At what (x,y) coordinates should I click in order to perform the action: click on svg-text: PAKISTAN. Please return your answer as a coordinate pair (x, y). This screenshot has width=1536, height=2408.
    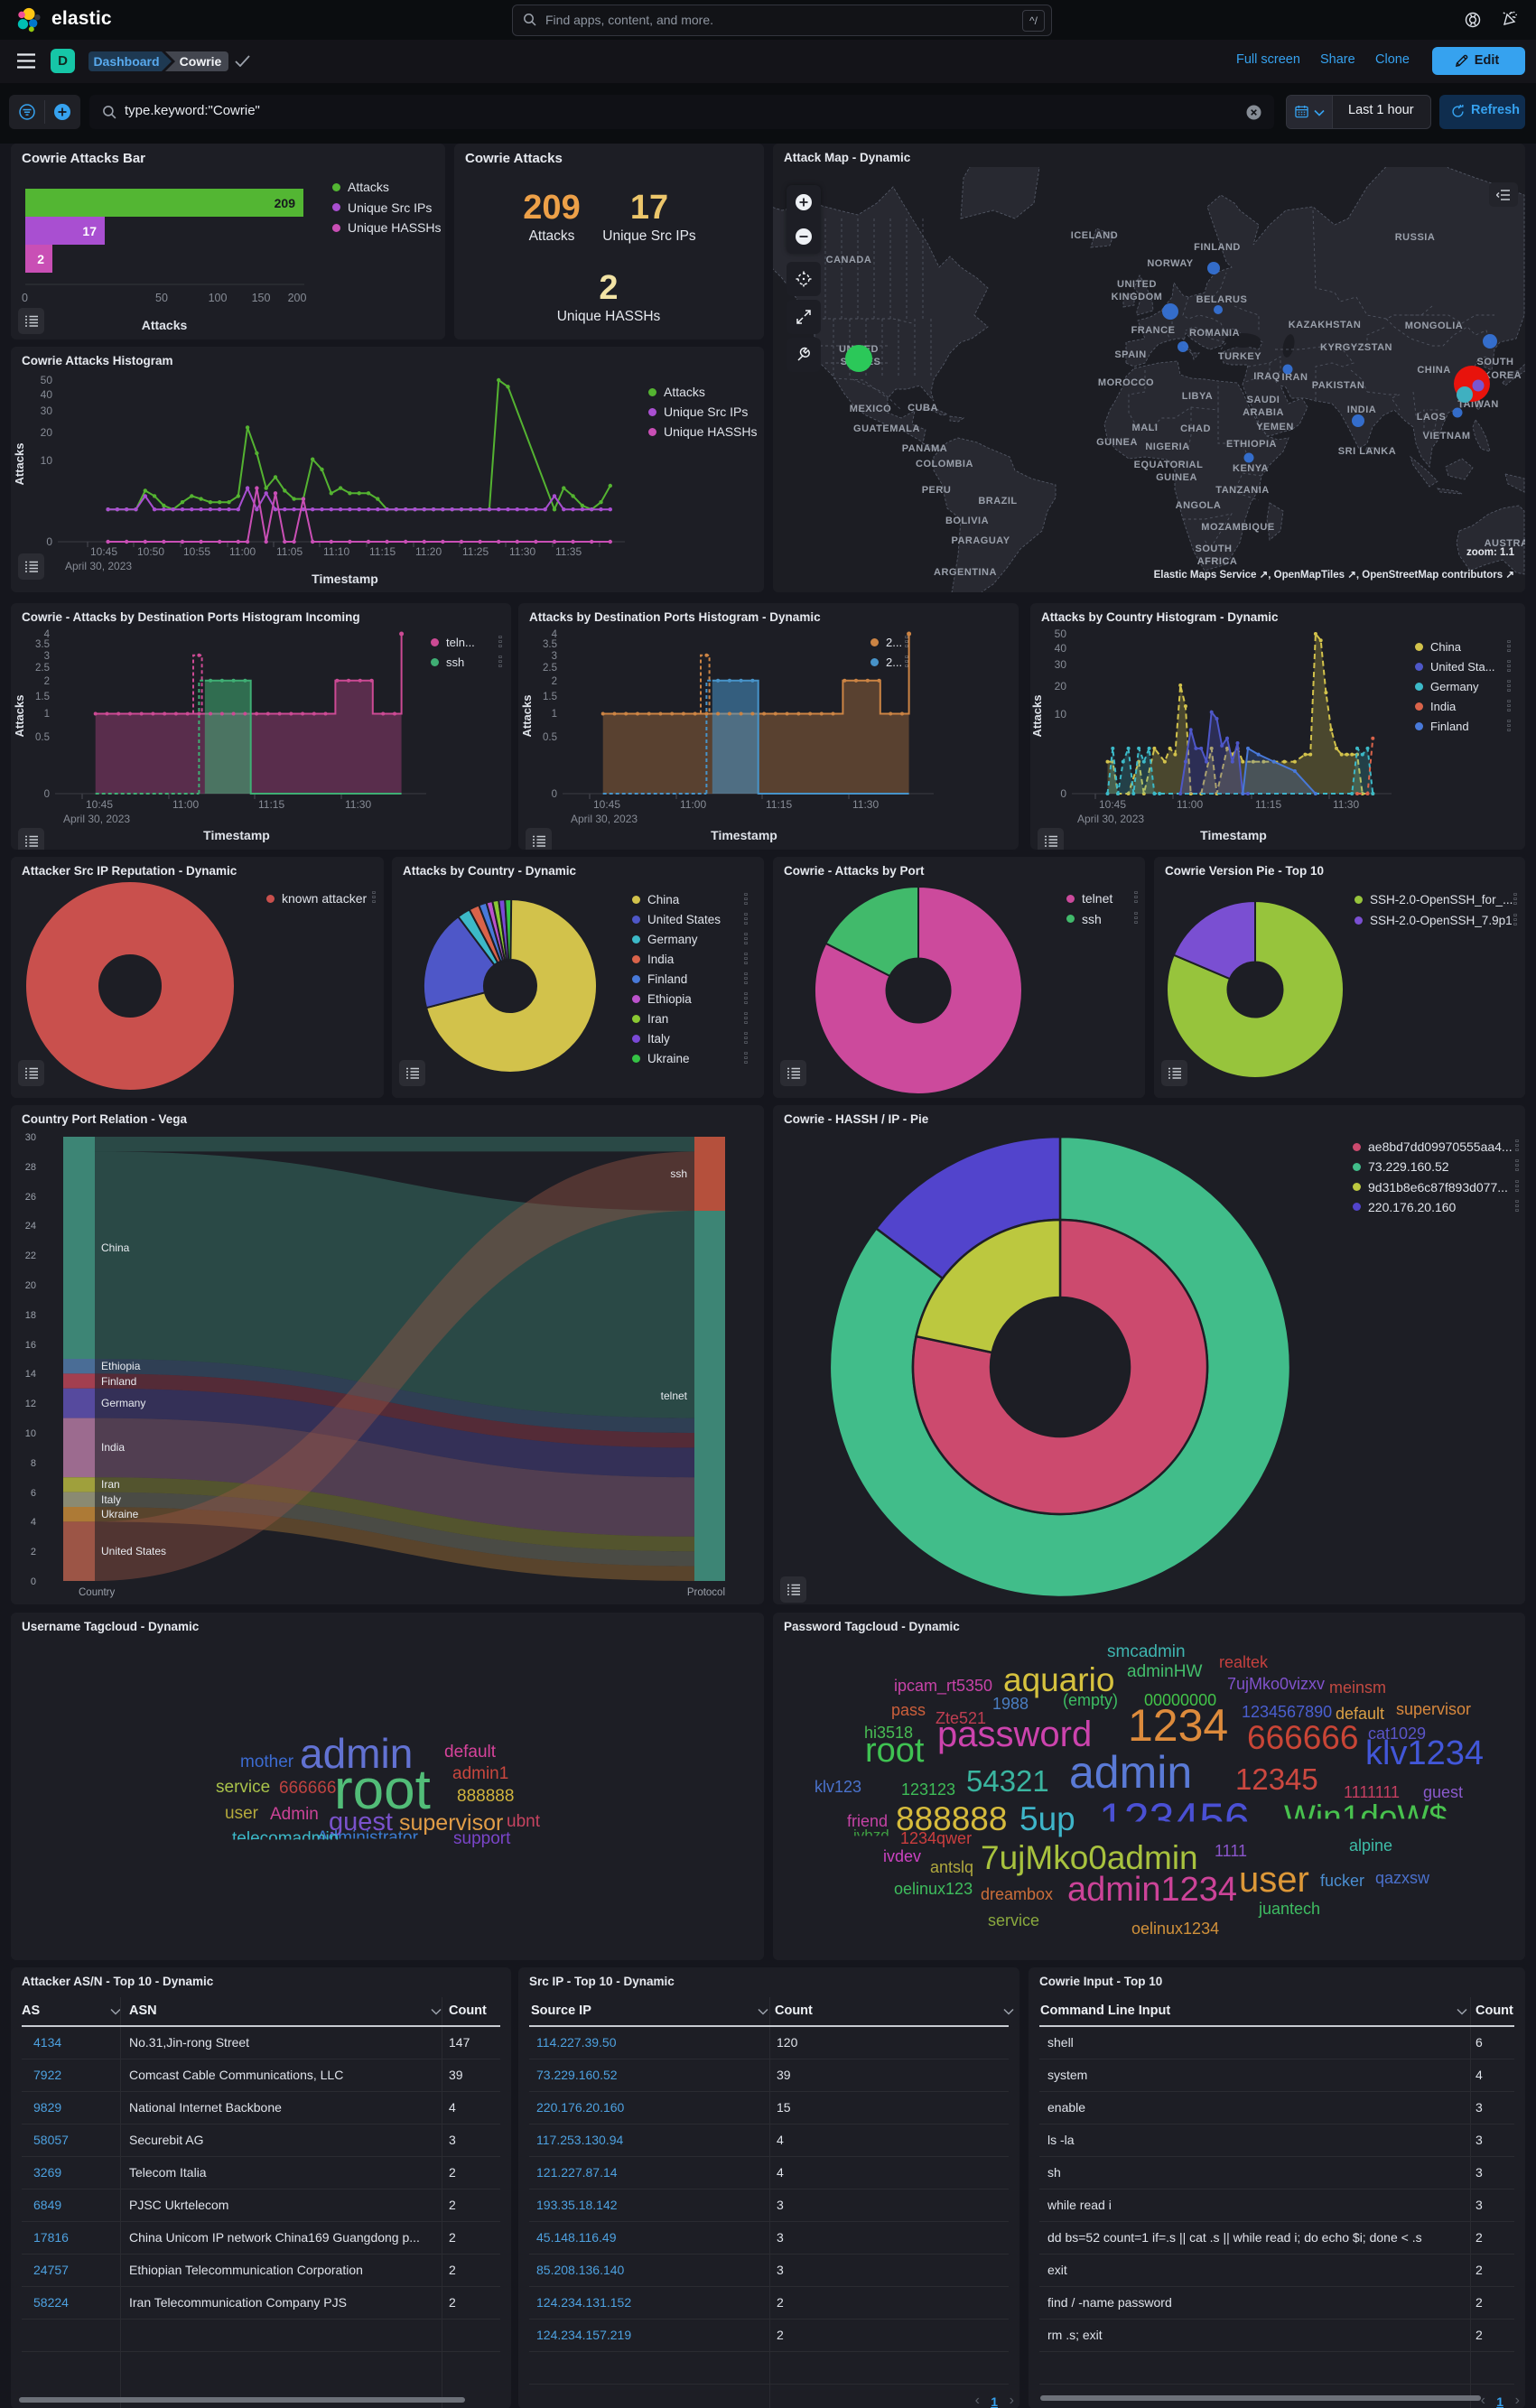
    Looking at the image, I should click on (1338, 385).